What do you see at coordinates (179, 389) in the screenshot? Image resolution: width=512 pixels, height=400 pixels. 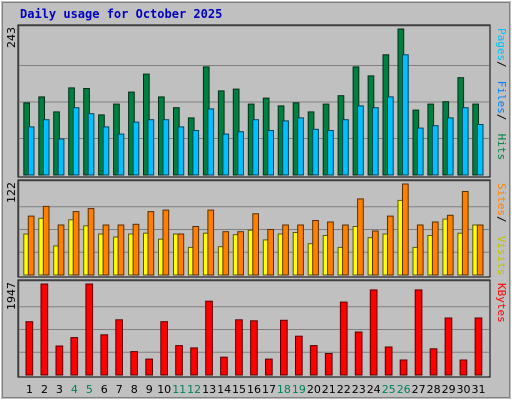 I see `x-tick-day-11: 11` at bounding box center [179, 389].